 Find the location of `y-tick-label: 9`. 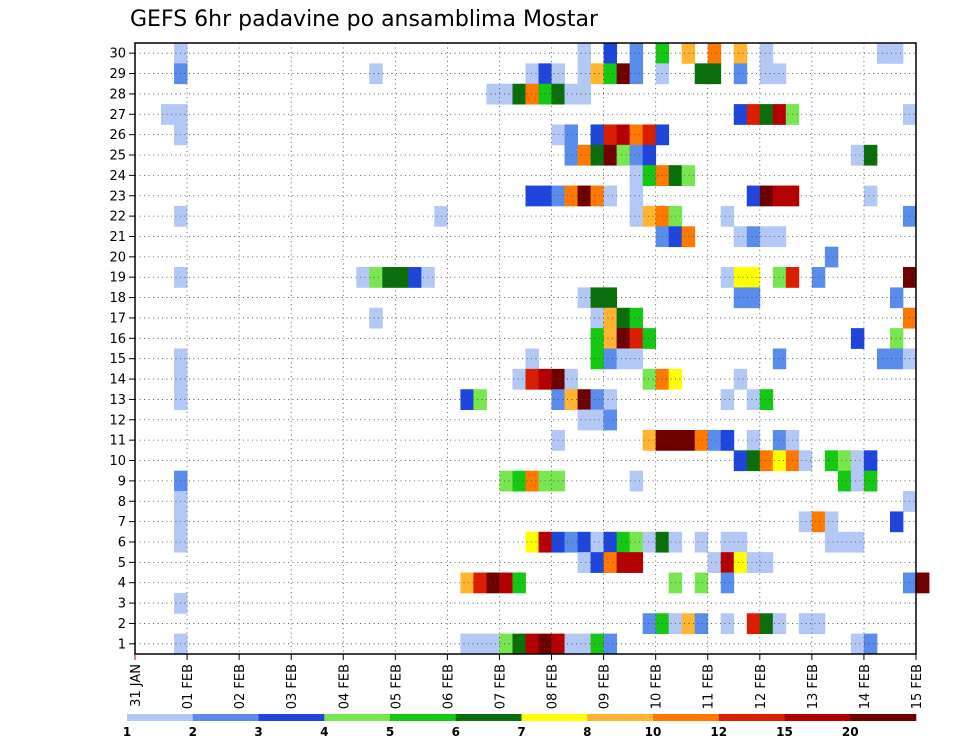

y-tick-label: 9 is located at coordinates (122, 481).